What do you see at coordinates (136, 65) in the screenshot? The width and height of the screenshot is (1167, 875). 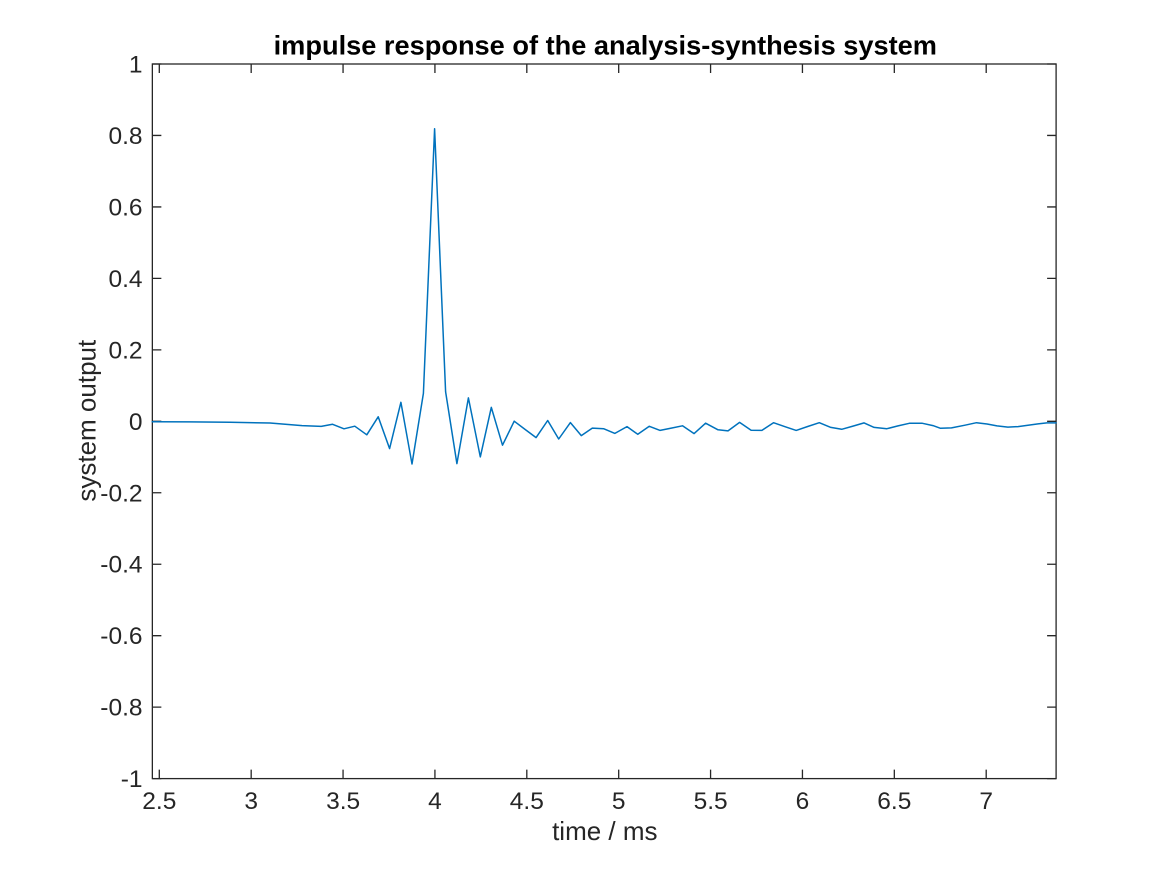 I see `svg-text: 1` at bounding box center [136, 65].